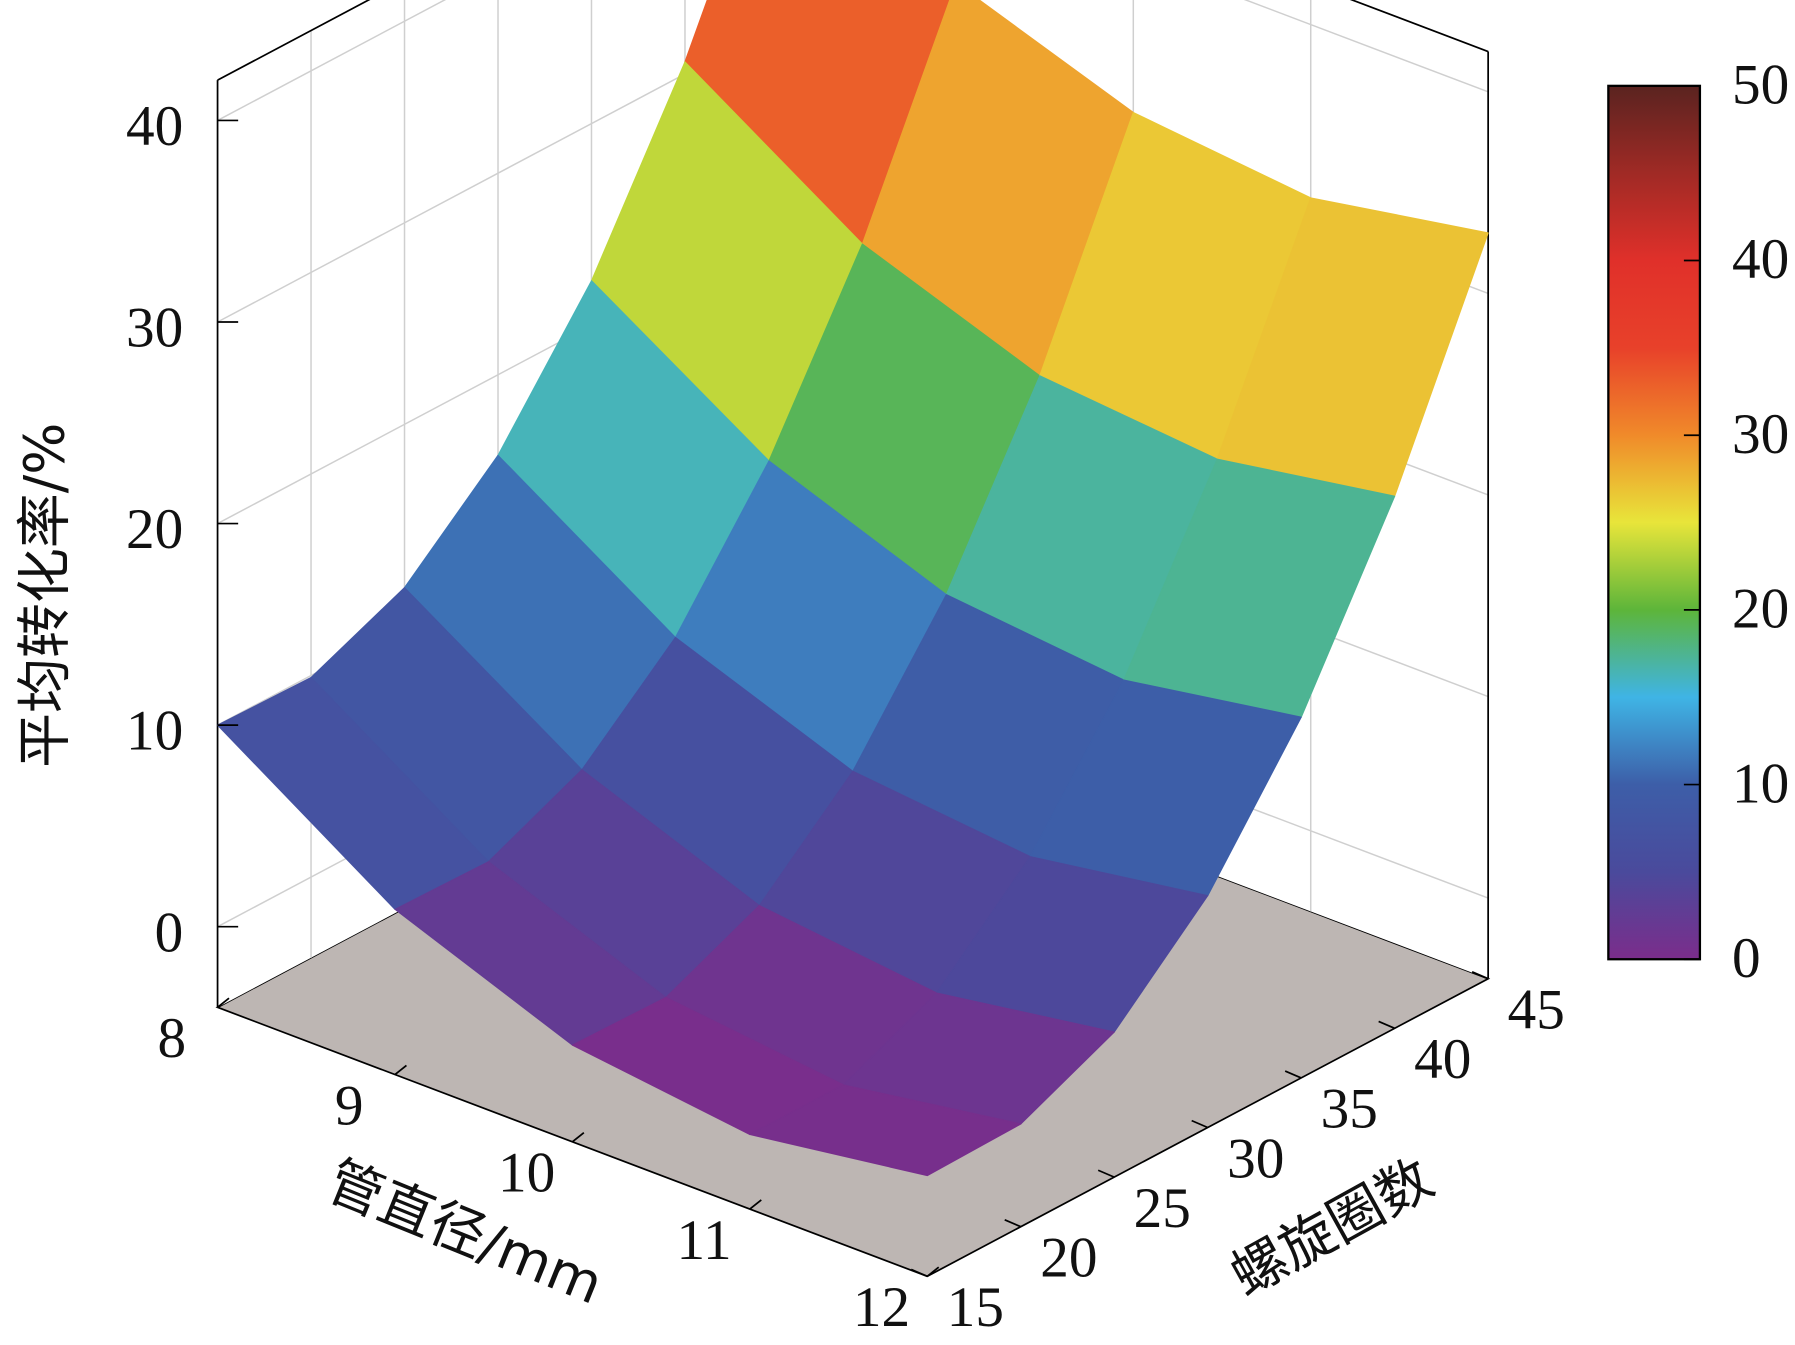 This screenshot has height=1345, width=1795. Describe the element at coordinates (703, 1240) in the screenshot. I see `x-tick-label: 11` at that location.